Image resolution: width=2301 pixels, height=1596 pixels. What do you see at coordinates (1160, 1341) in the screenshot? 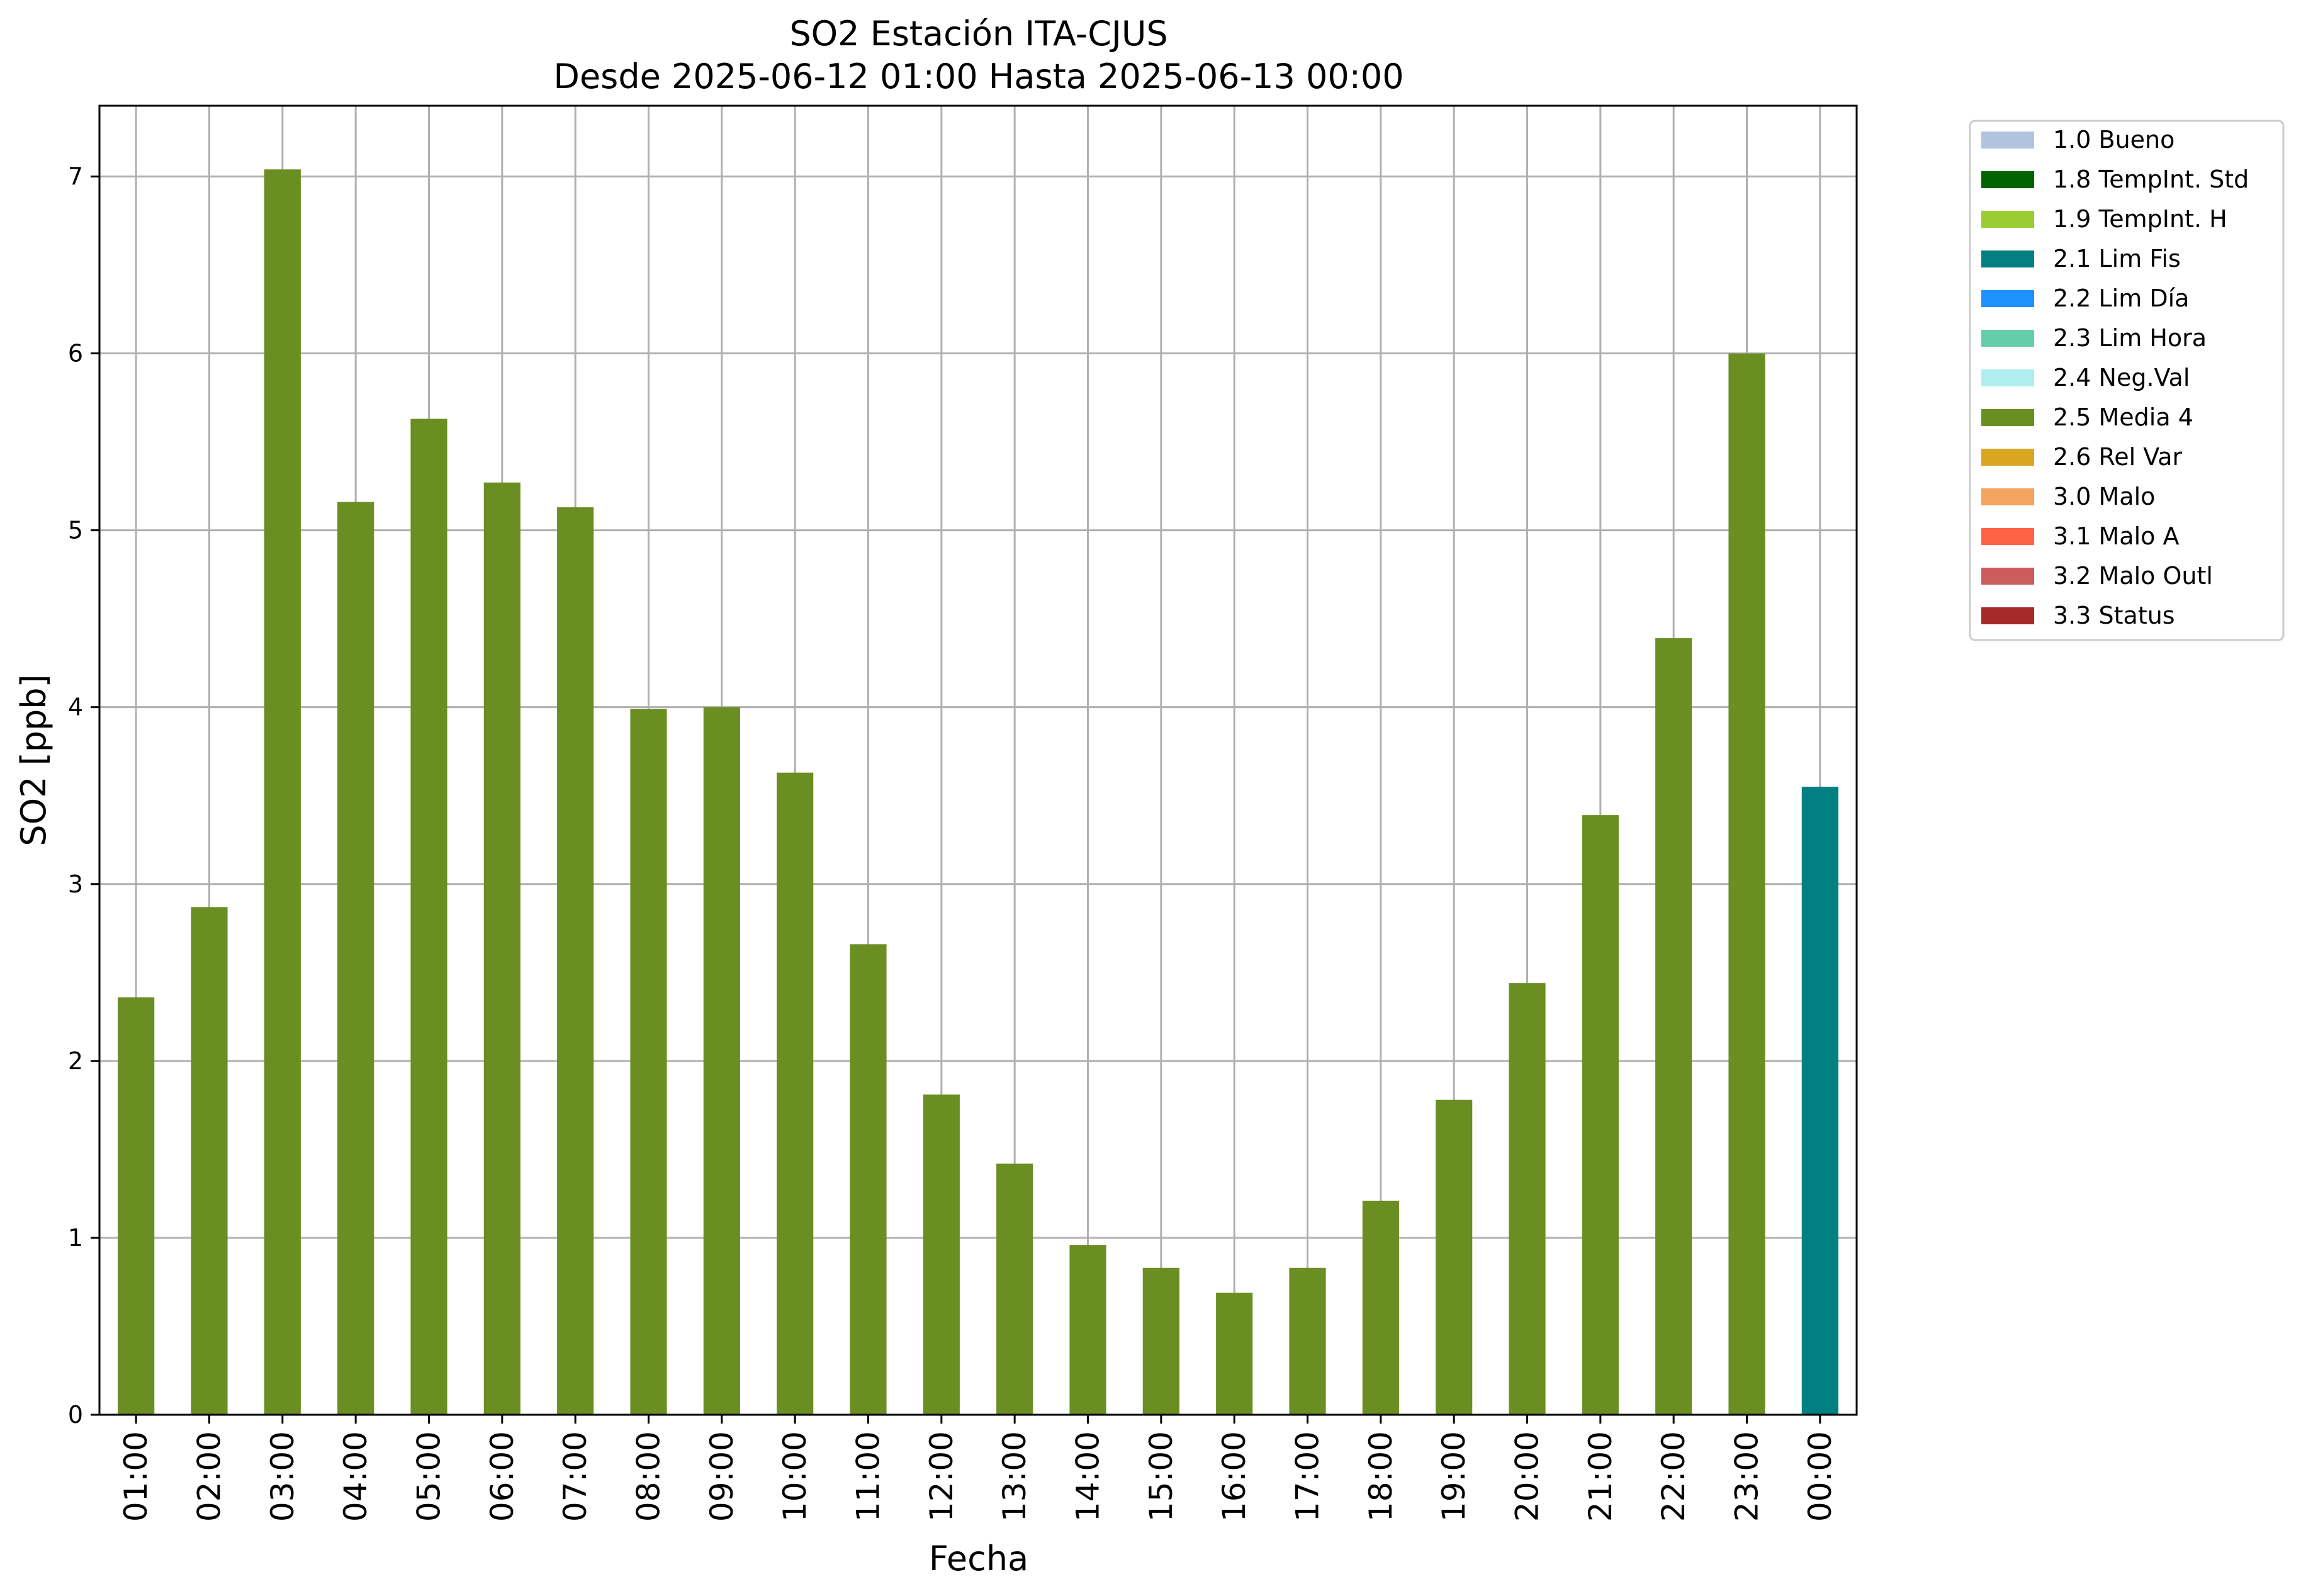
I see `bar-15:00` at bounding box center [1160, 1341].